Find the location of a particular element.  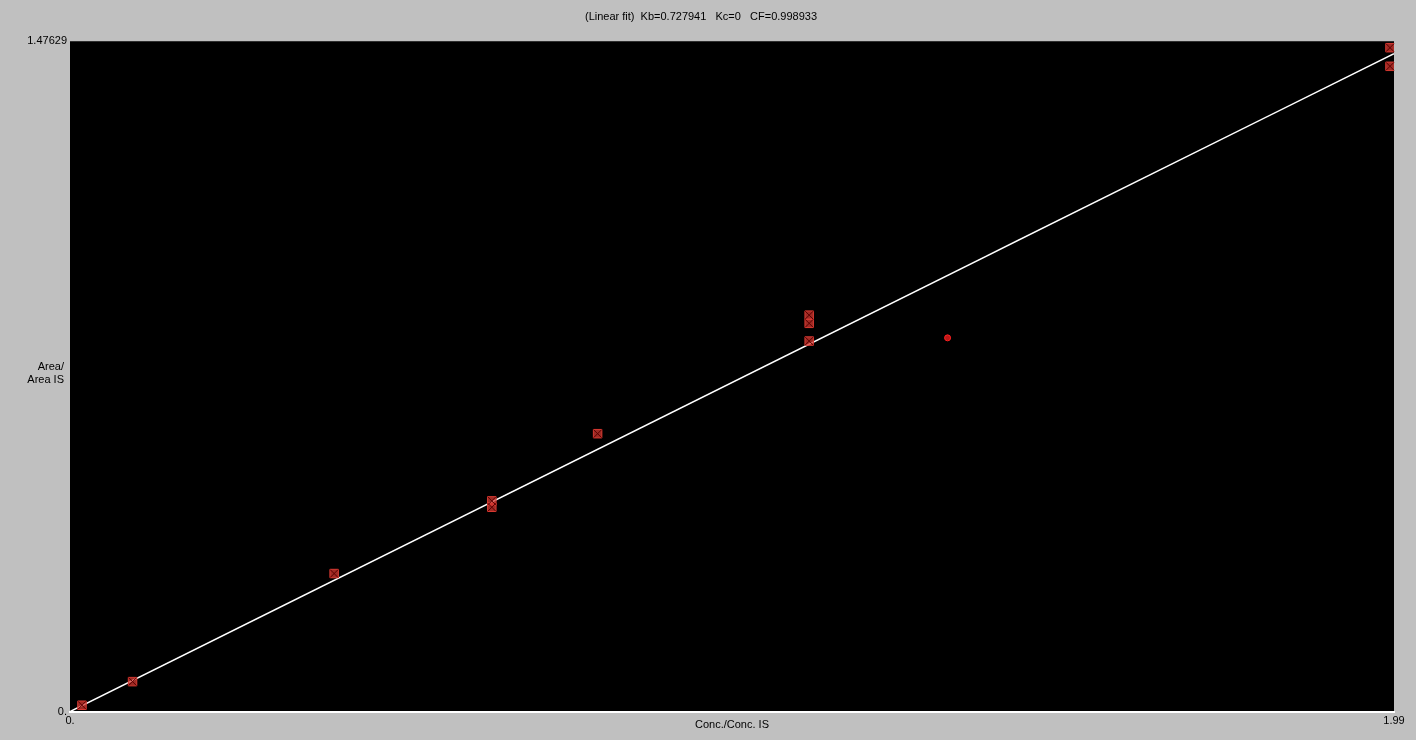

point is located at coordinates (948, 338).